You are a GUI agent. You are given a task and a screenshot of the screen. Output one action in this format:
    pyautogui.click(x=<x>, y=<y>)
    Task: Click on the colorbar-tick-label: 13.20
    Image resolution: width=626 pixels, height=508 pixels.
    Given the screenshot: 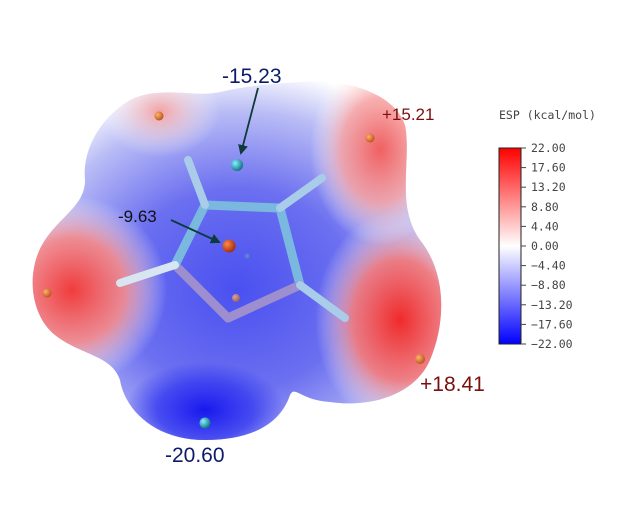 What is the action you would take?
    pyautogui.click(x=548, y=187)
    